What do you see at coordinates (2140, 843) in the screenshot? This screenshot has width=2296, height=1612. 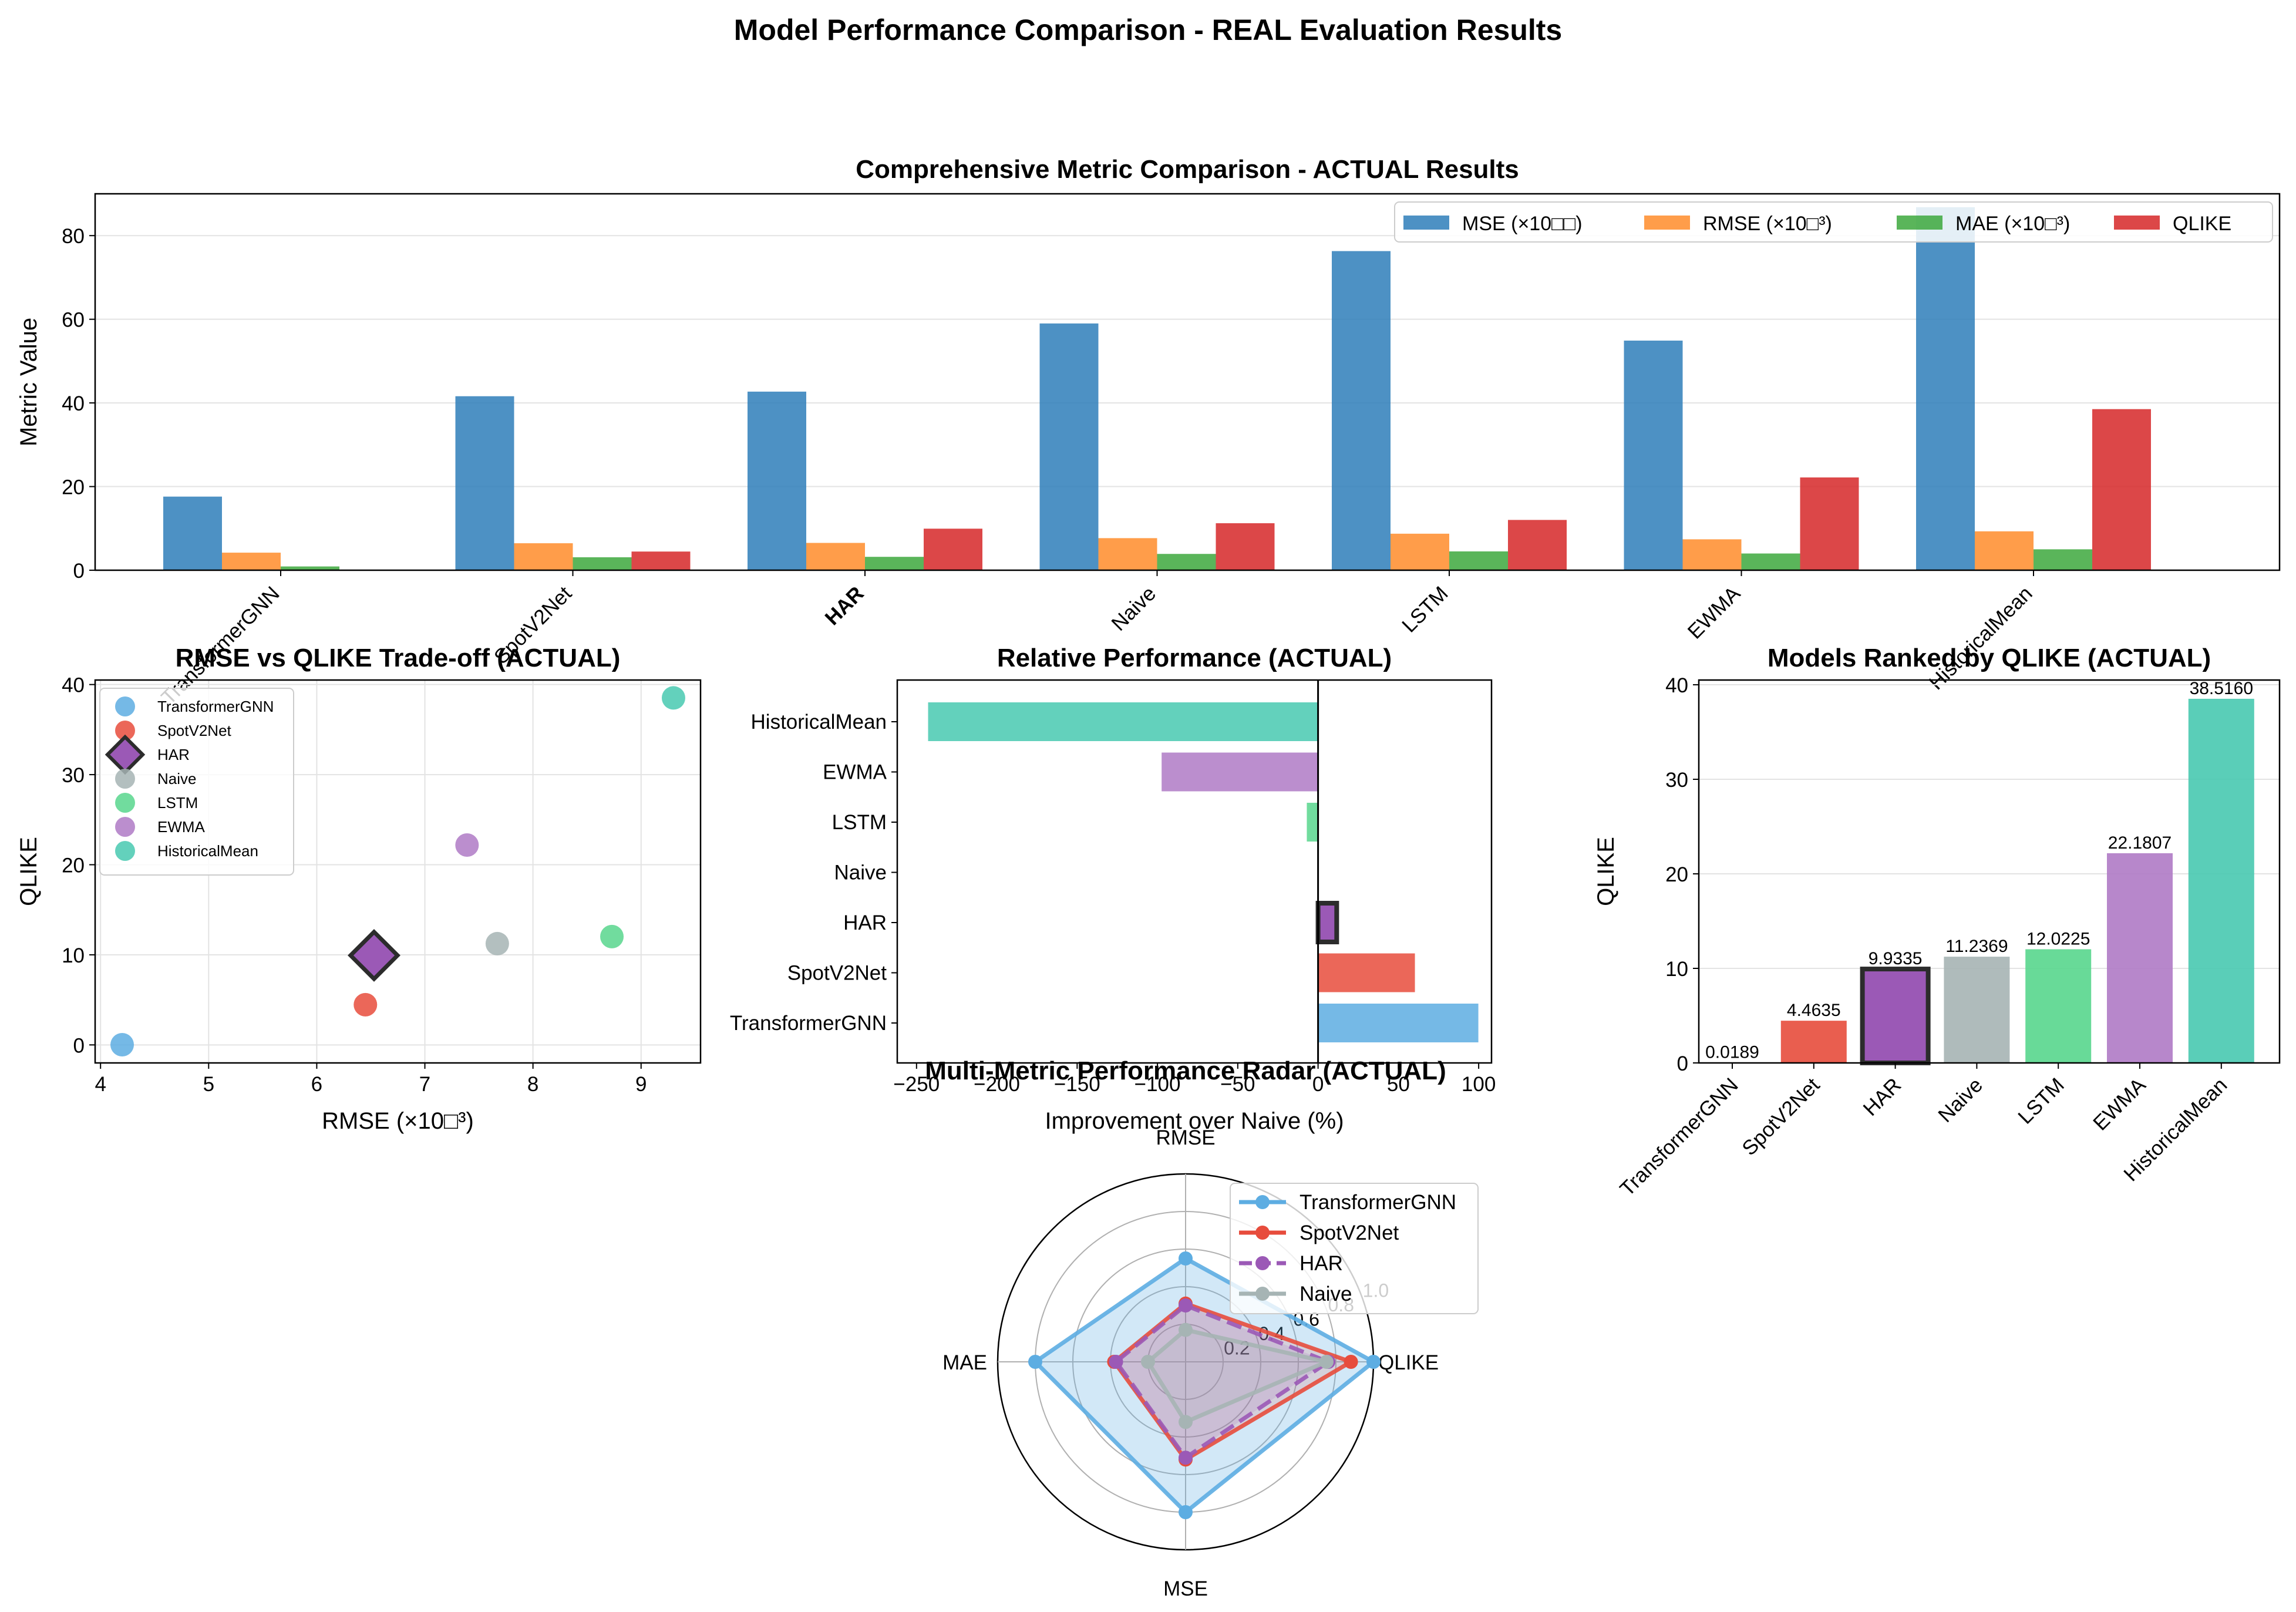 I see `data-label: 22.1807` at bounding box center [2140, 843].